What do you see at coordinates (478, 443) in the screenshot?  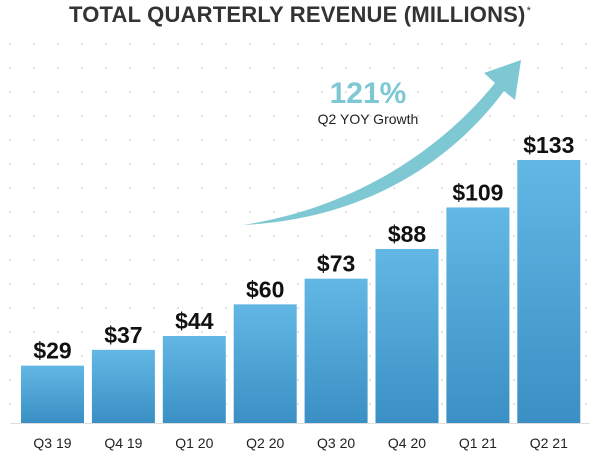 I see `x-tick-label: Q1 21` at bounding box center [478, 443].